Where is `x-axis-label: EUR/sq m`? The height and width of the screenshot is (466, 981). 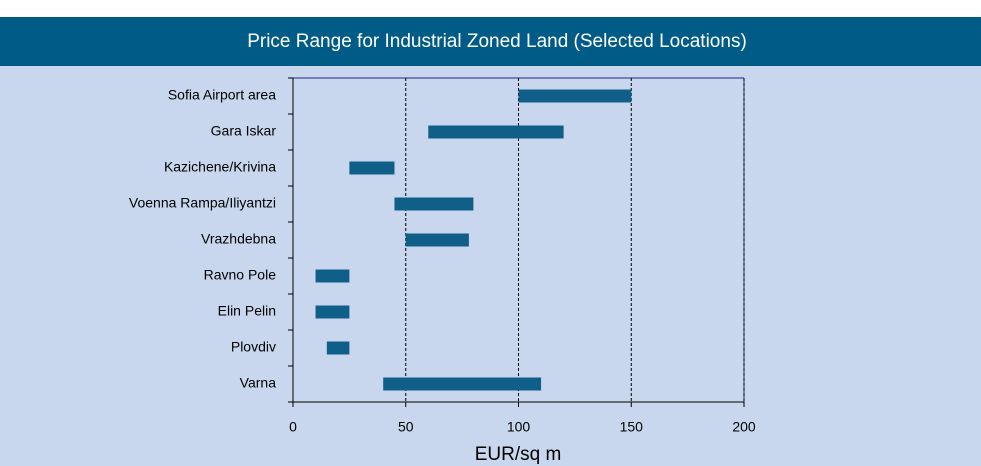 x-axis-label: EUR/sq m is located at coordinates (518, 454).